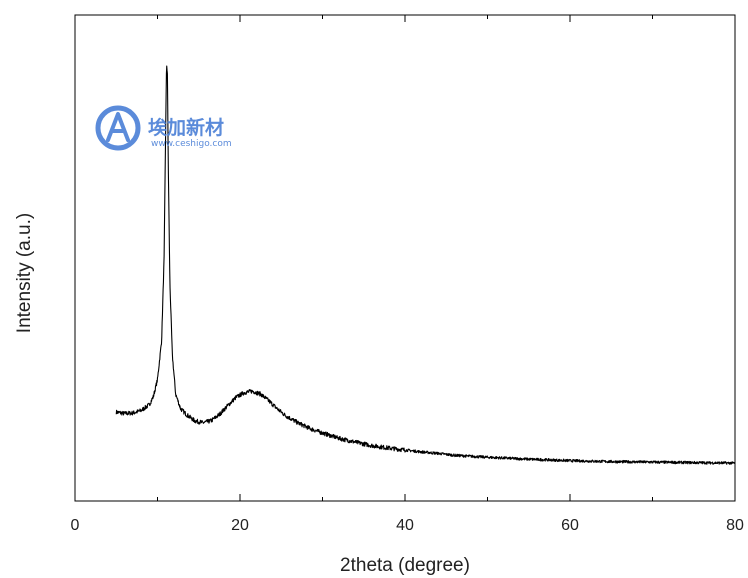 Image resolution: width=748 pixels, height=578 pixels. Describe the element at coordinates (186, 127) in the screenshot. I see `watermark-brand: 埃加新材` at that location.